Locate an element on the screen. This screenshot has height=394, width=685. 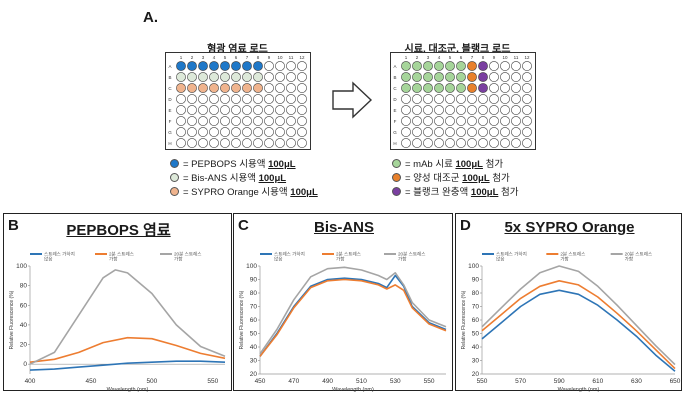
plate-right-col-label: 1 is located at coordinates (406, 57).